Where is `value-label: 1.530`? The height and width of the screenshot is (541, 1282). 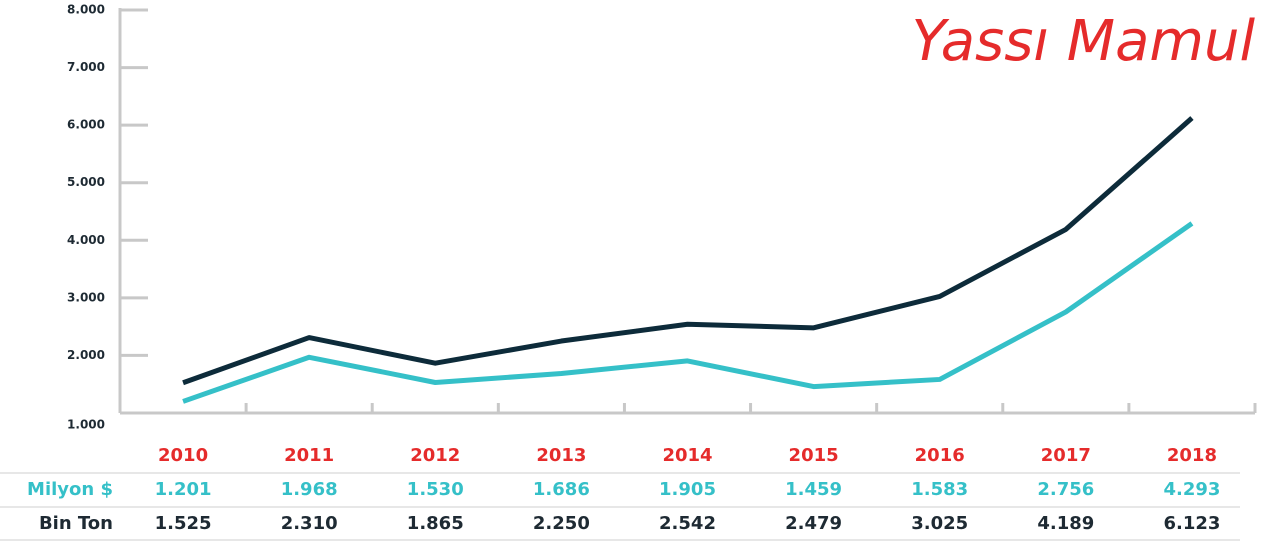
value-label: 1.530 is located at coordinates (435, 489).